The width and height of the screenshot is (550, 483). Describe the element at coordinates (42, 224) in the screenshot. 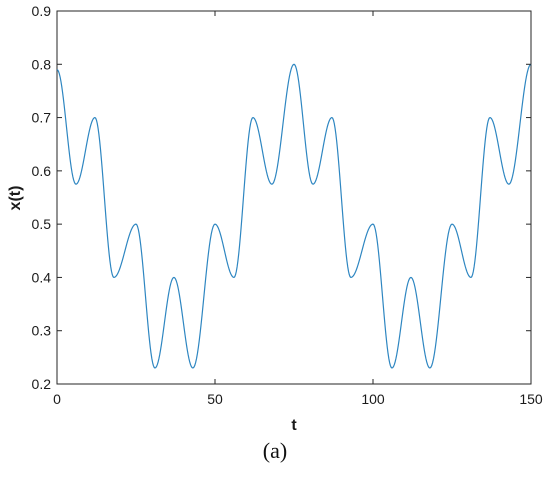

I see `y-tick-label: 0.5` at that location.